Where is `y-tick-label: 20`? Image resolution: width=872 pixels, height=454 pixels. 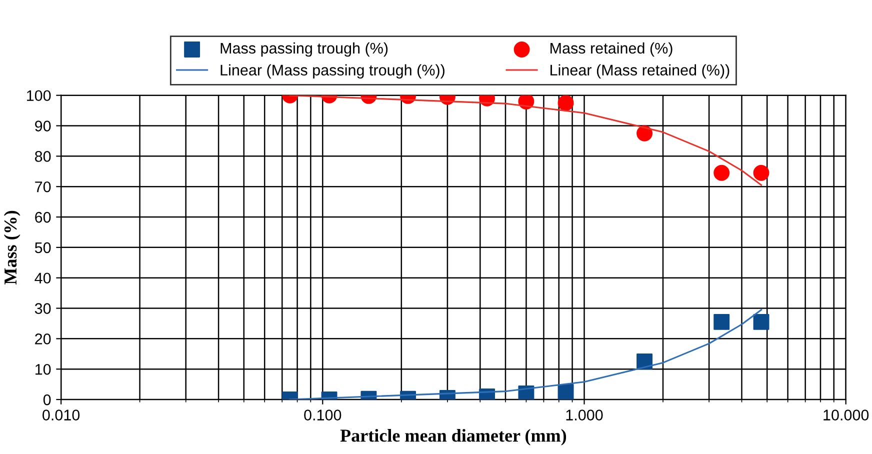 y-tick-label: 20 is located at coordinates (43, 339).